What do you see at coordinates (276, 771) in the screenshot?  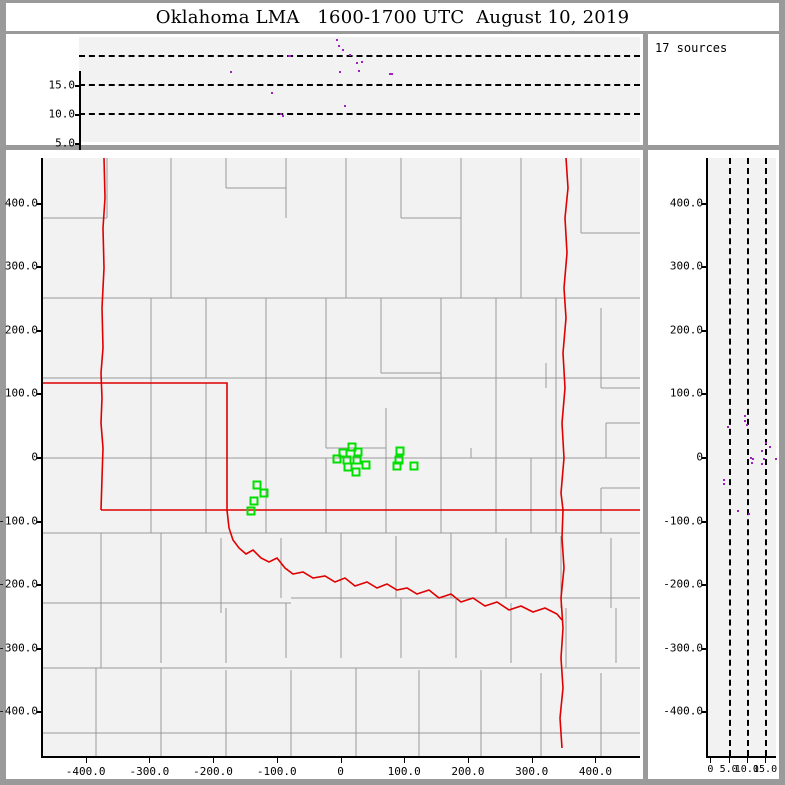 I see `map-x-tick-label: -100.0` at bounding box center [276, 771].